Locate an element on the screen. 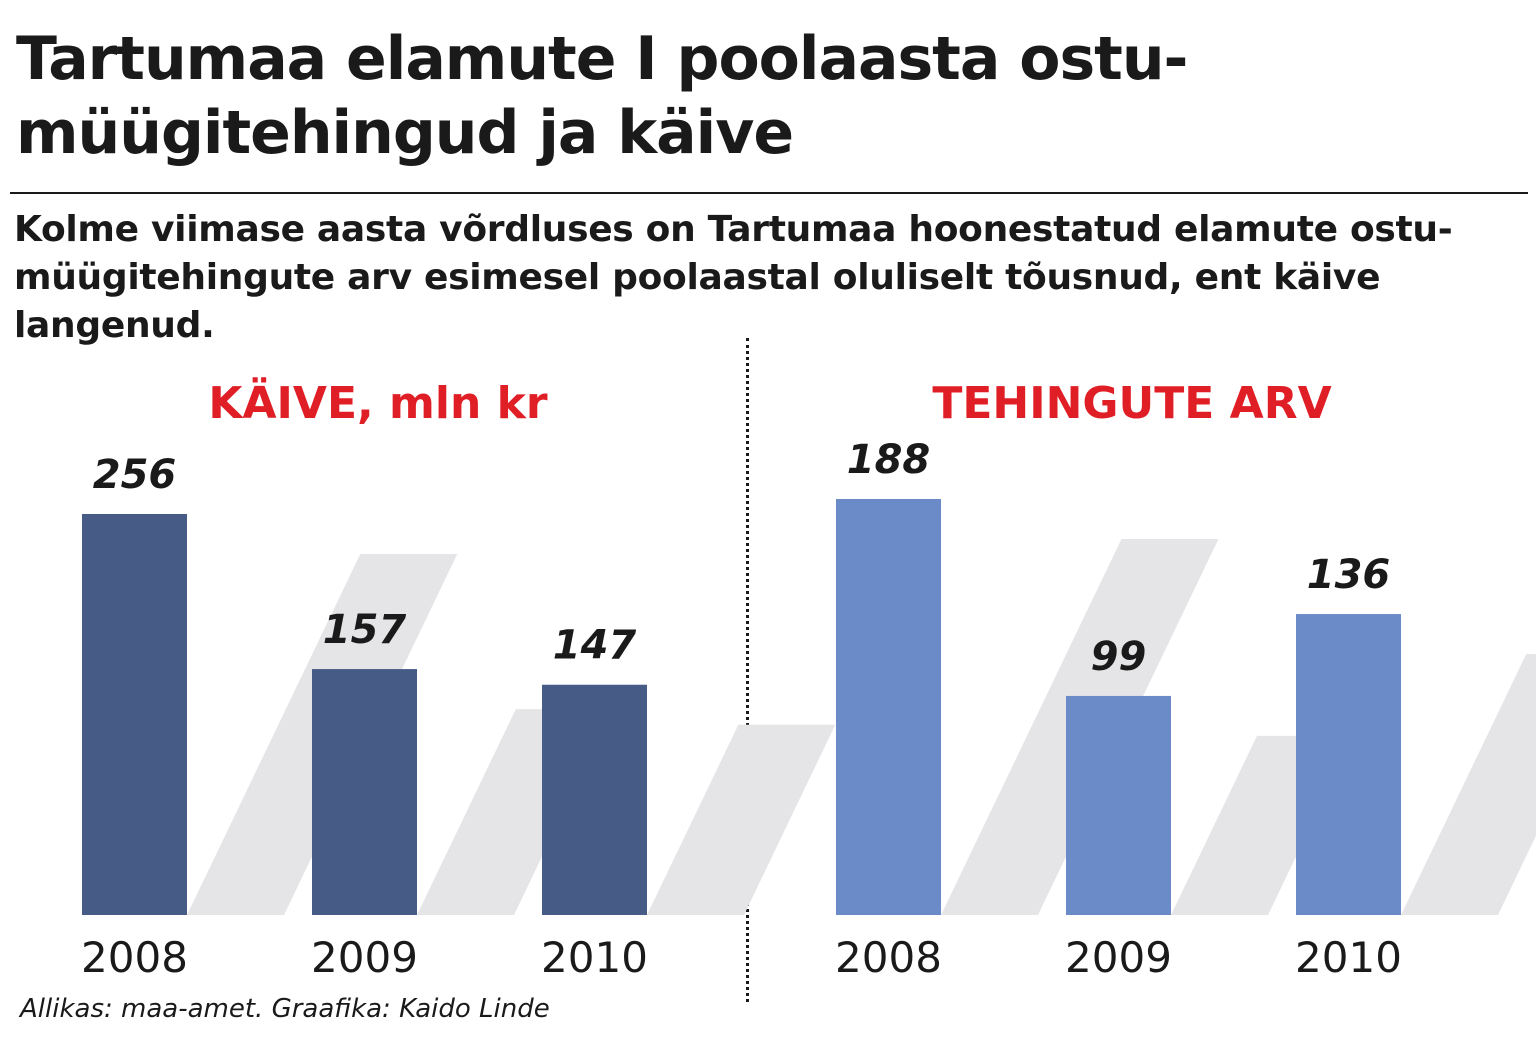 The height and width of the screenshot is (1041, 1536). bar-tehingute-arv-2010 is located at coordinates (1348, 764).